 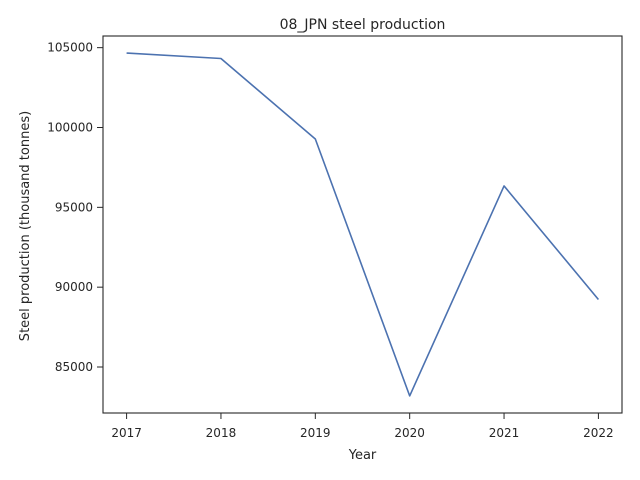 What do you see at coordinates (362, 455) in the screenshot?
I see `x-axis-label: Year` at bounding box center [362, 455].